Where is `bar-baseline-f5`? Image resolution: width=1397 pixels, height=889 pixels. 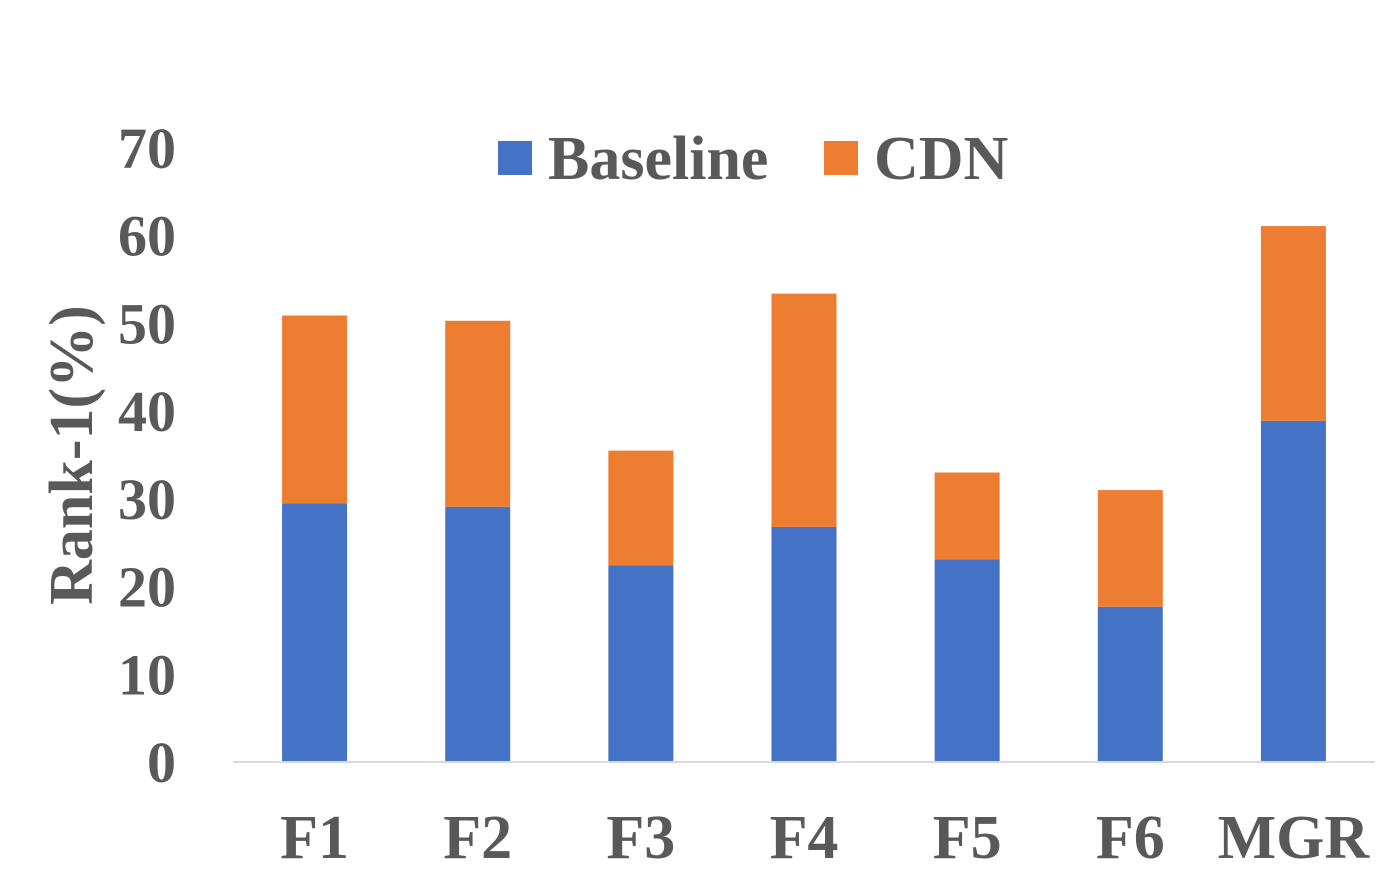
bar-baseline-f5 is located at coordinates (967, 660).